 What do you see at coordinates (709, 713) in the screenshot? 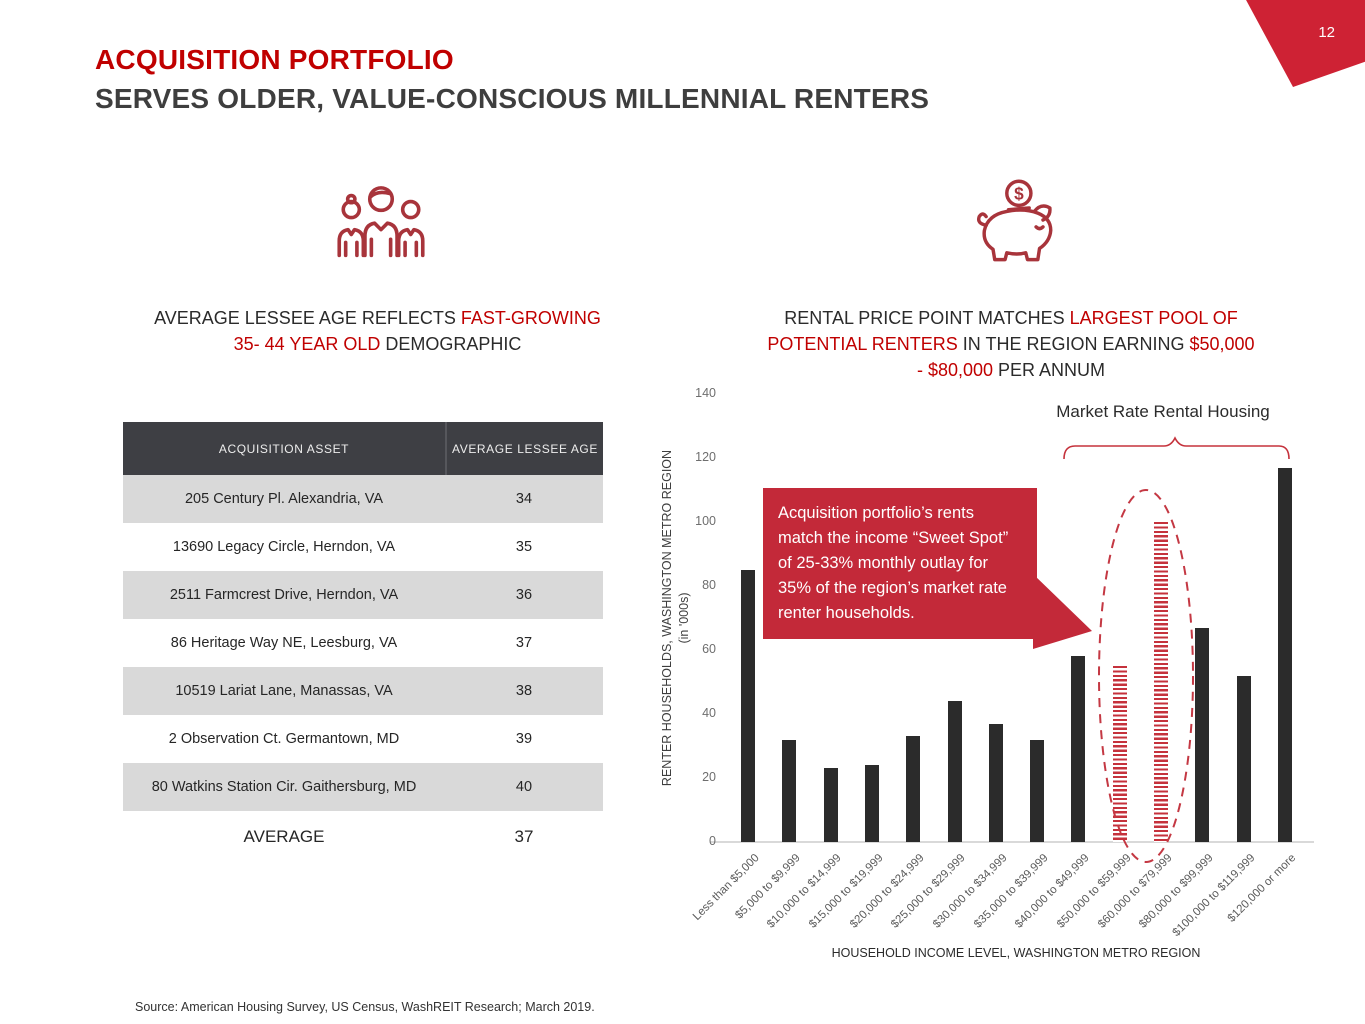
I see `y-tick-label: 40` at bounding box center [709, 713].